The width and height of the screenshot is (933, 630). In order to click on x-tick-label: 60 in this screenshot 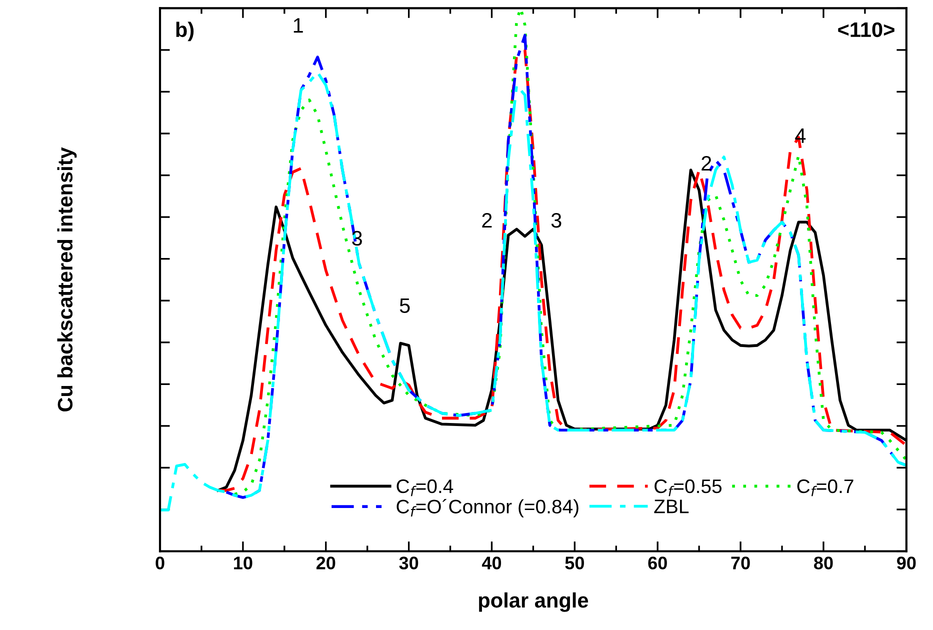, I will do `click(657, 563)`.